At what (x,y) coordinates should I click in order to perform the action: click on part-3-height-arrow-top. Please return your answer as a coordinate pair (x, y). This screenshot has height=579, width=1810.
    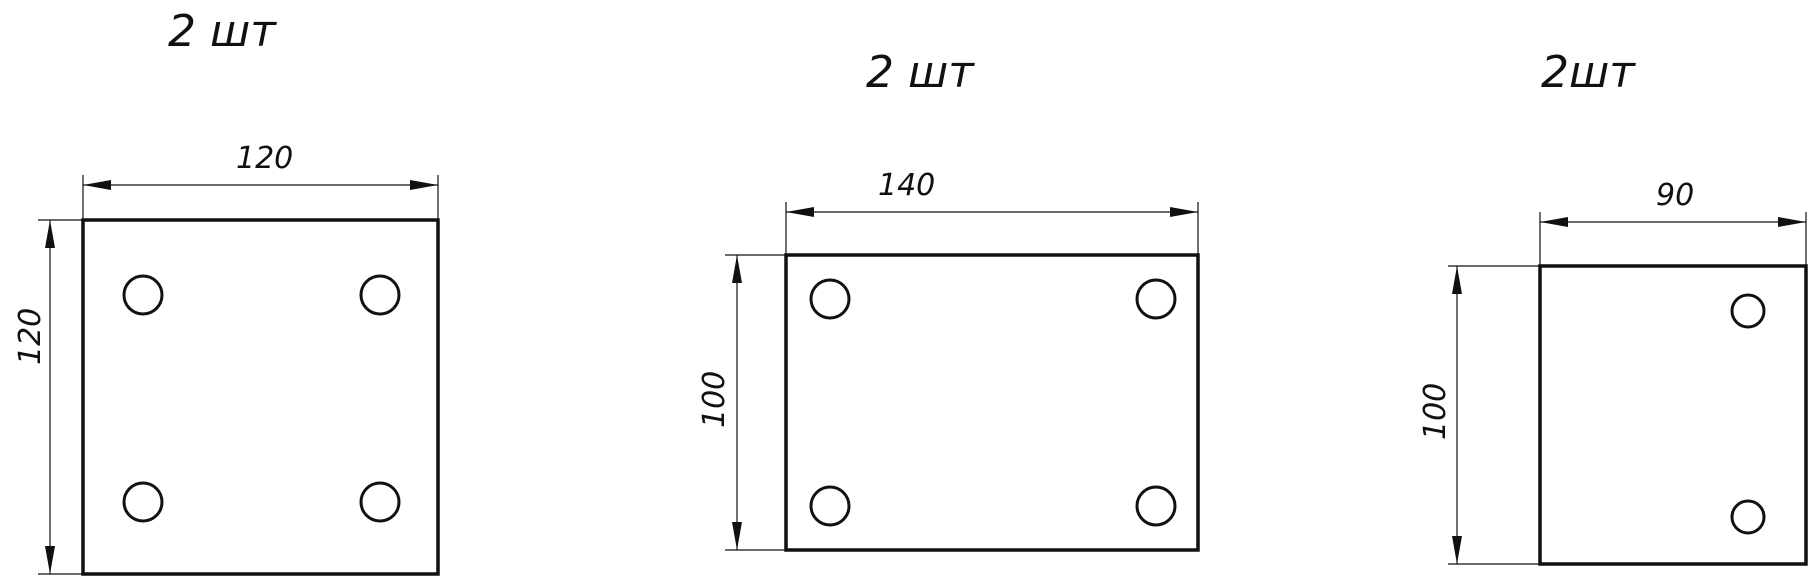
    Looking at the image, I should click on (1457, 280).